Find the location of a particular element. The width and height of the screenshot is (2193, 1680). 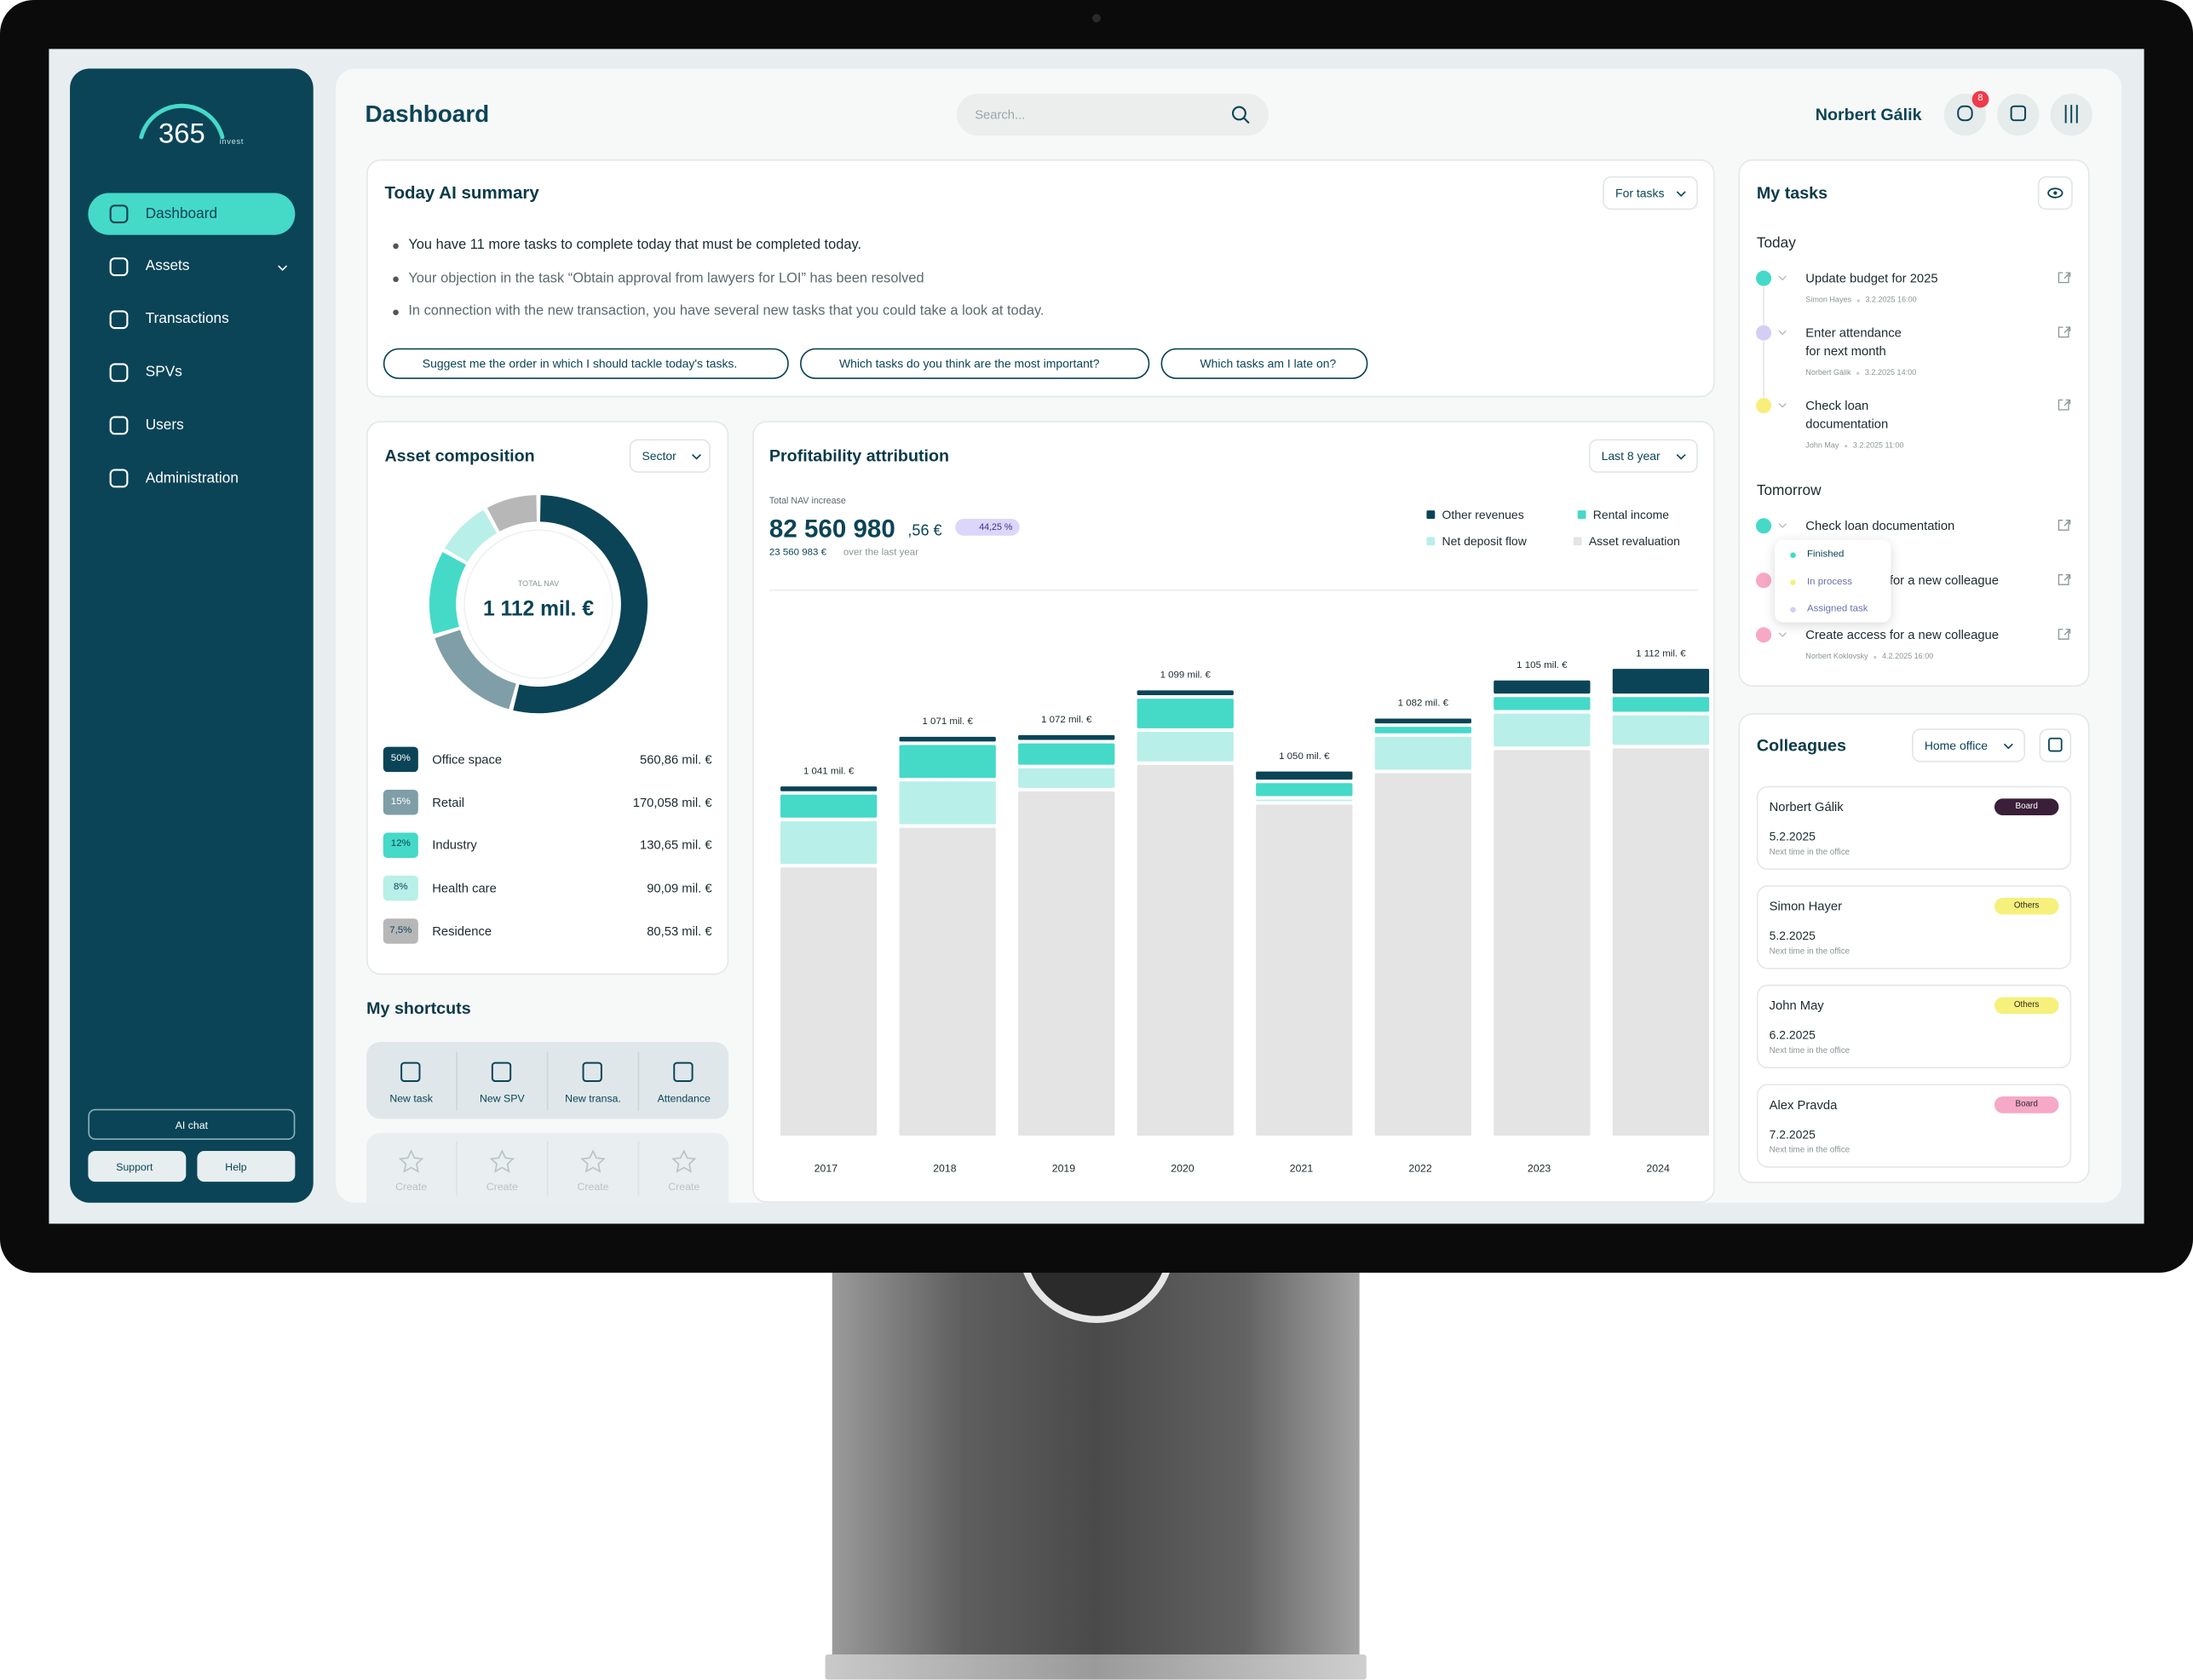

support-label: Support is located at coordinates (134, 1166).